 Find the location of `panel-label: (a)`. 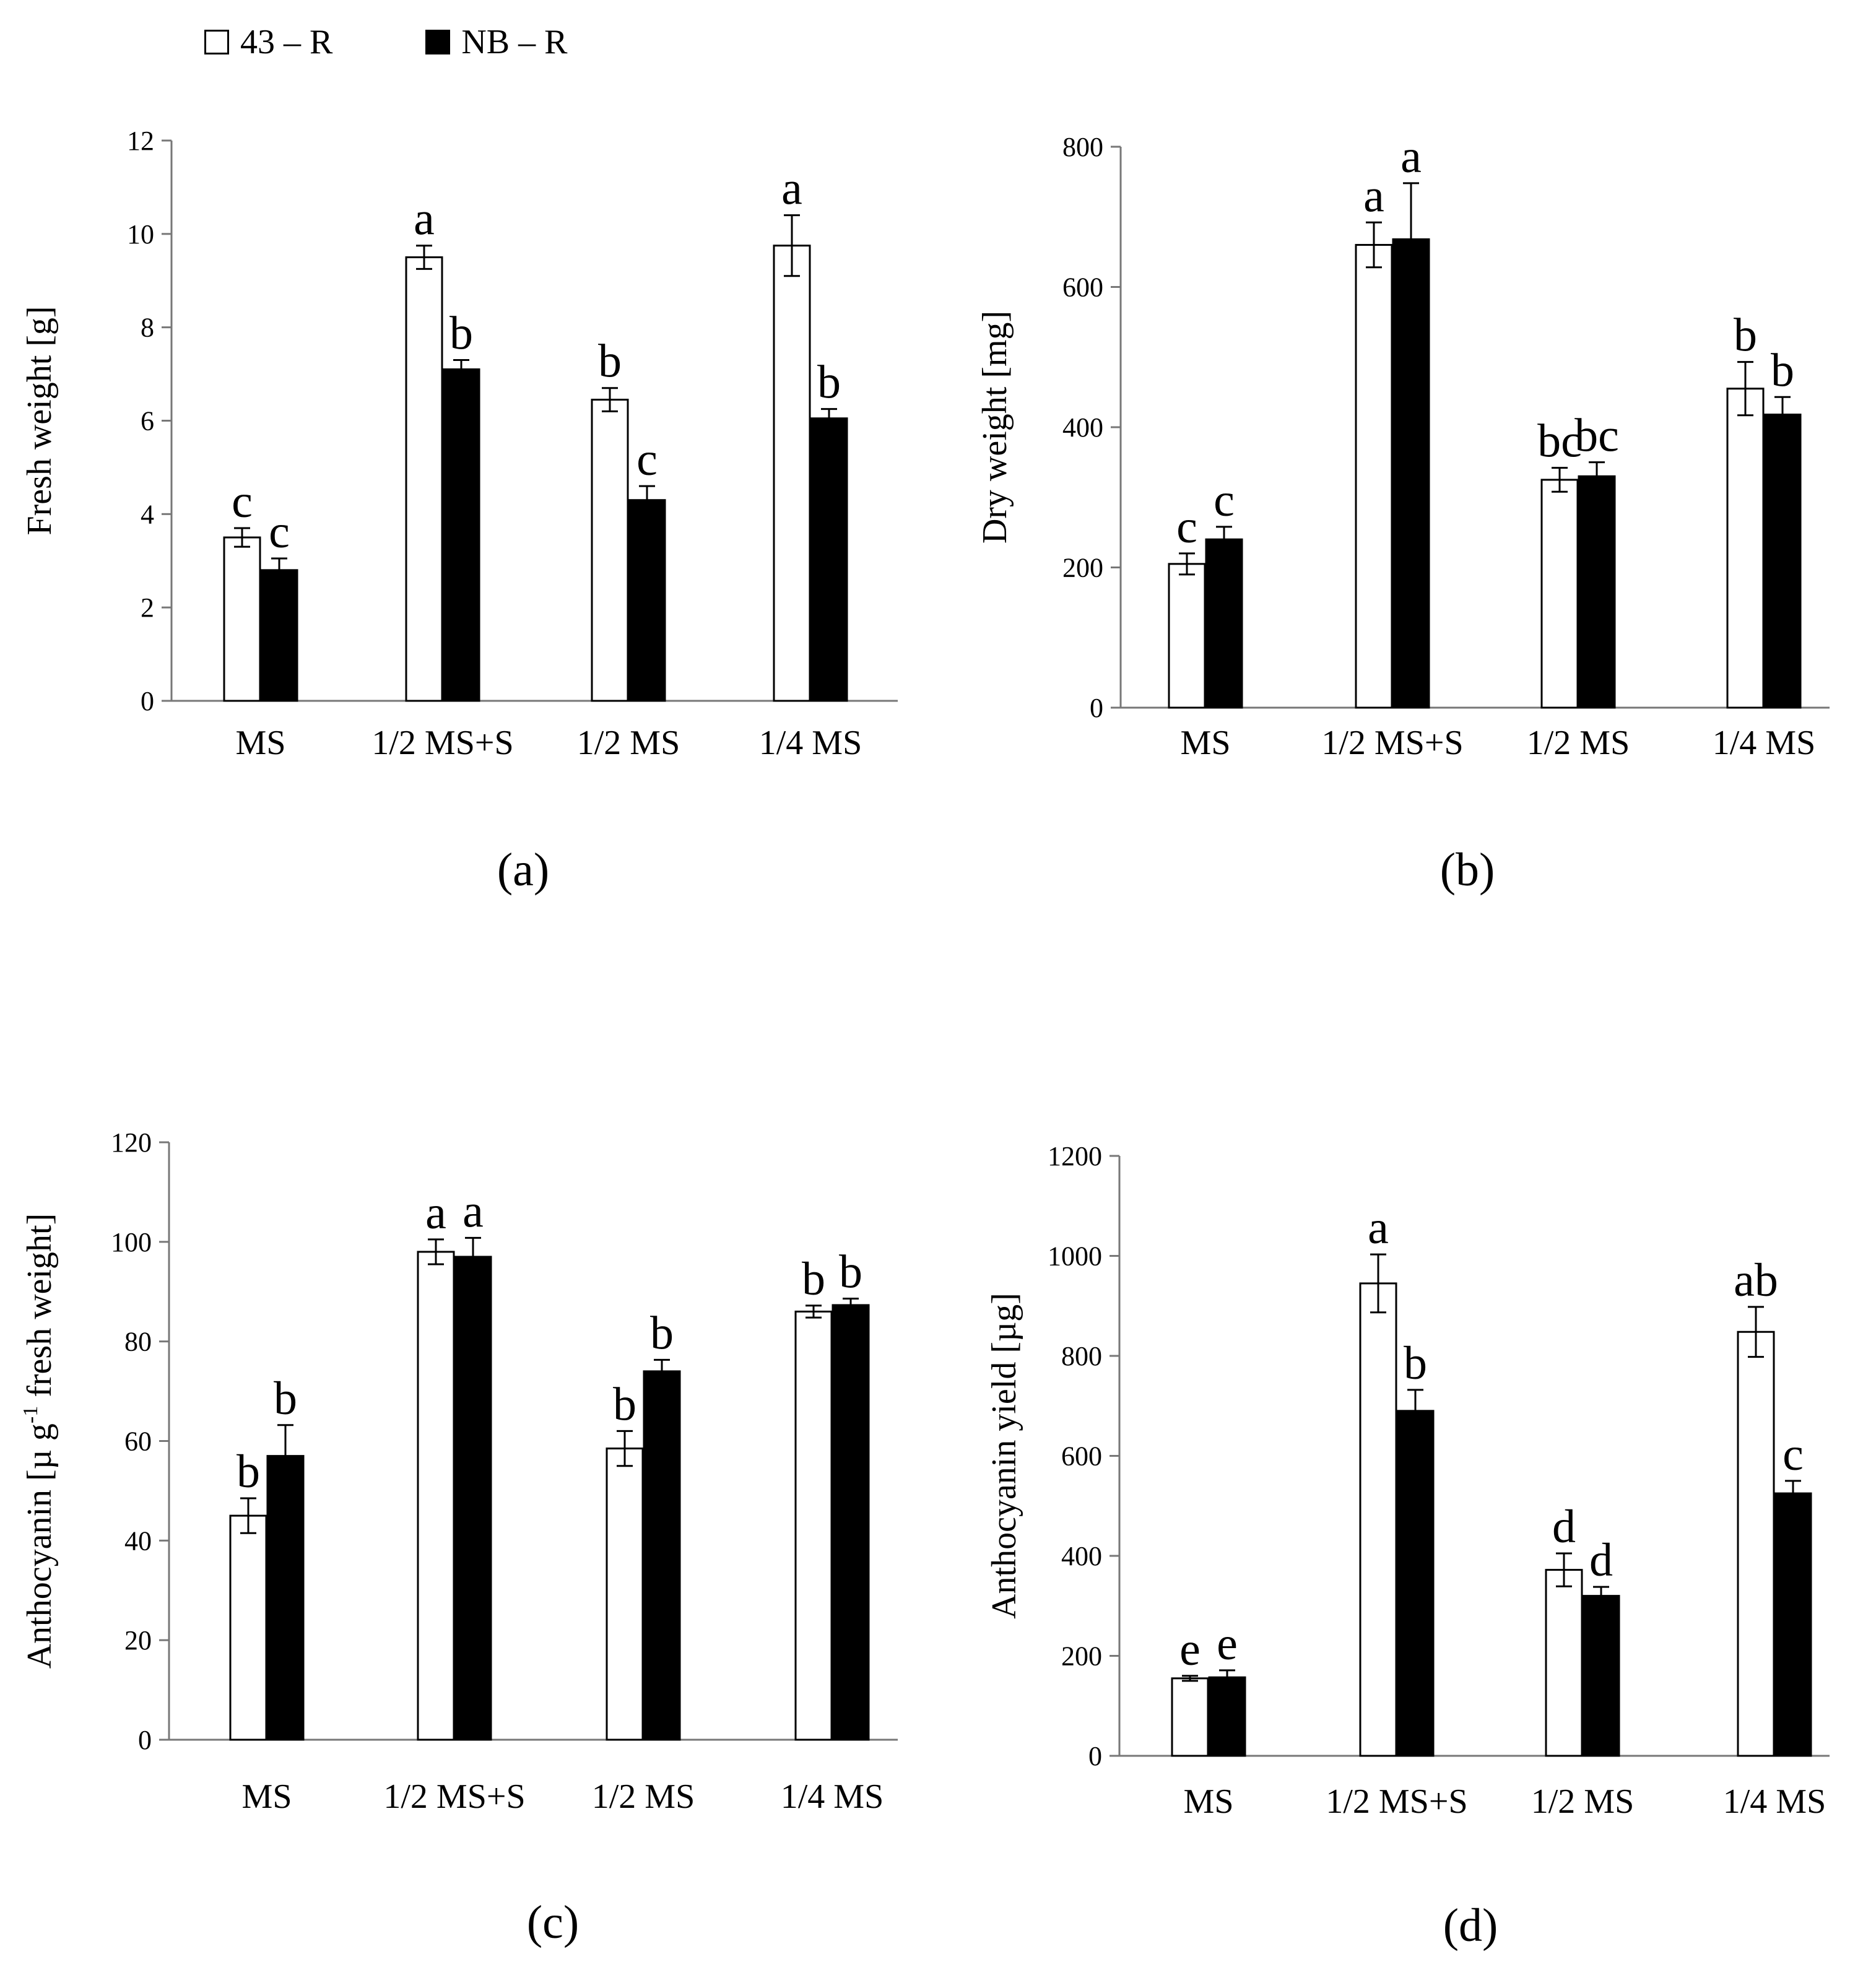

panel-label: (a) is located at coordinates (523, 870).